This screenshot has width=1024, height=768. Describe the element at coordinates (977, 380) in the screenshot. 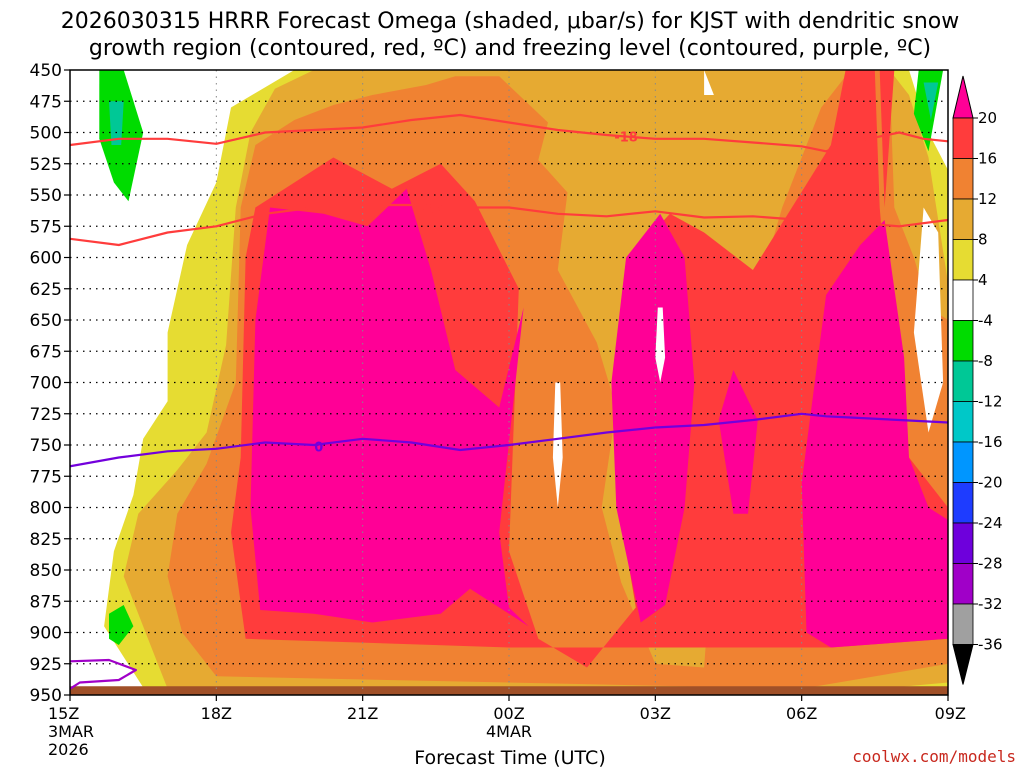

I see `colorbar: 20 16 12 8 4 -4 -8 -12 -16 -20 -24 -28 -32 -36` at that location.